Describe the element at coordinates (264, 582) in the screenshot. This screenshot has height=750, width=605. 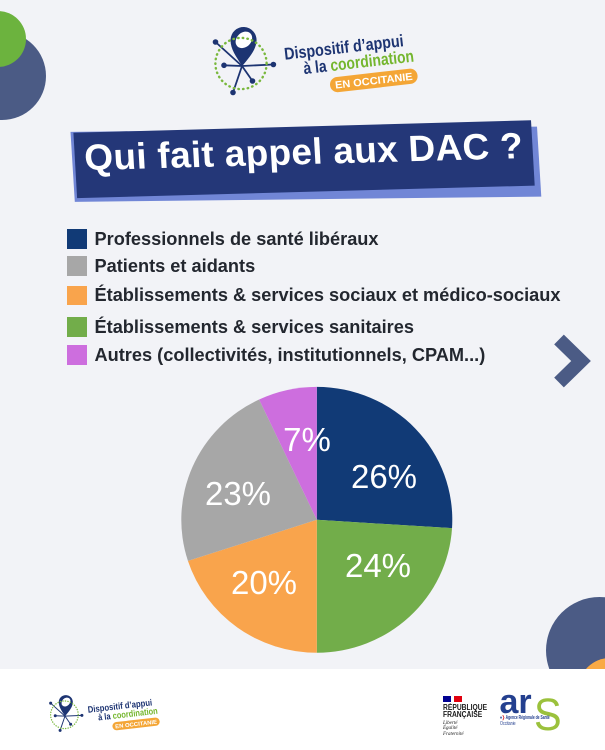
I see `svg-text: 20%` at that location.